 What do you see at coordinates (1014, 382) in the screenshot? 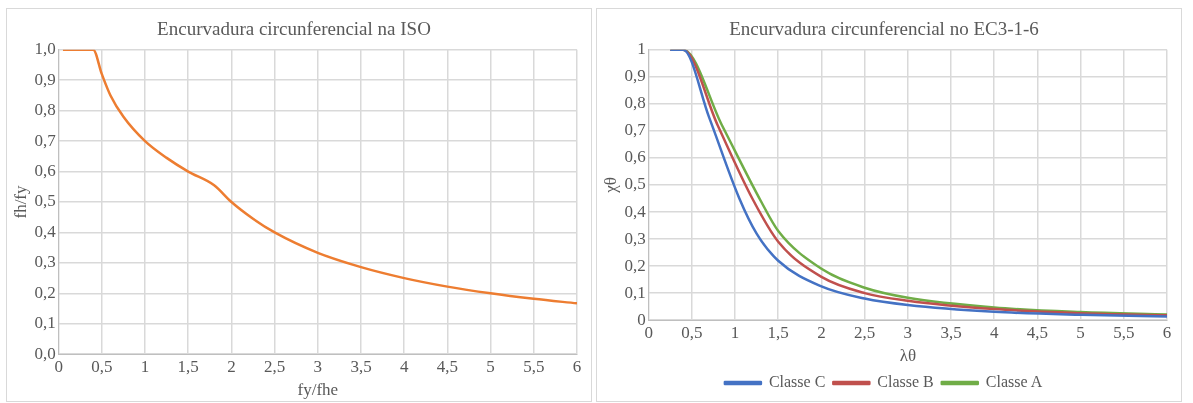
I see `legend-label: Classe A` at bounding box center [1014, 382].